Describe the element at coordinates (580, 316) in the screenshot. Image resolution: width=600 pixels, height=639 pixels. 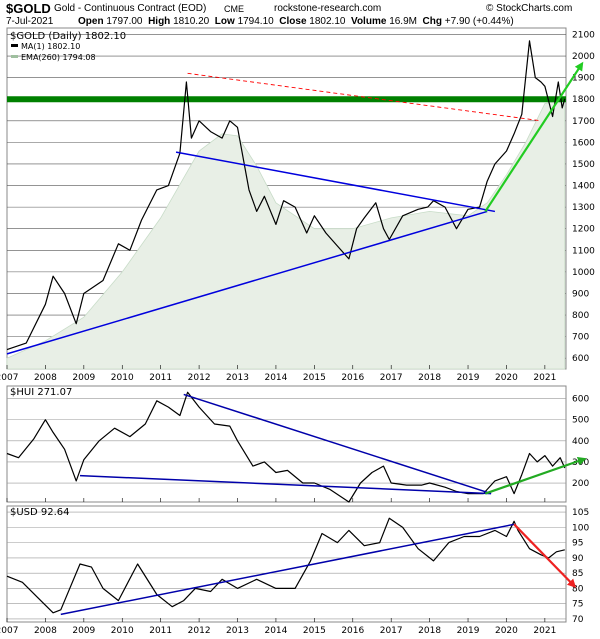
I see `y-tick-label: 800` at that location.